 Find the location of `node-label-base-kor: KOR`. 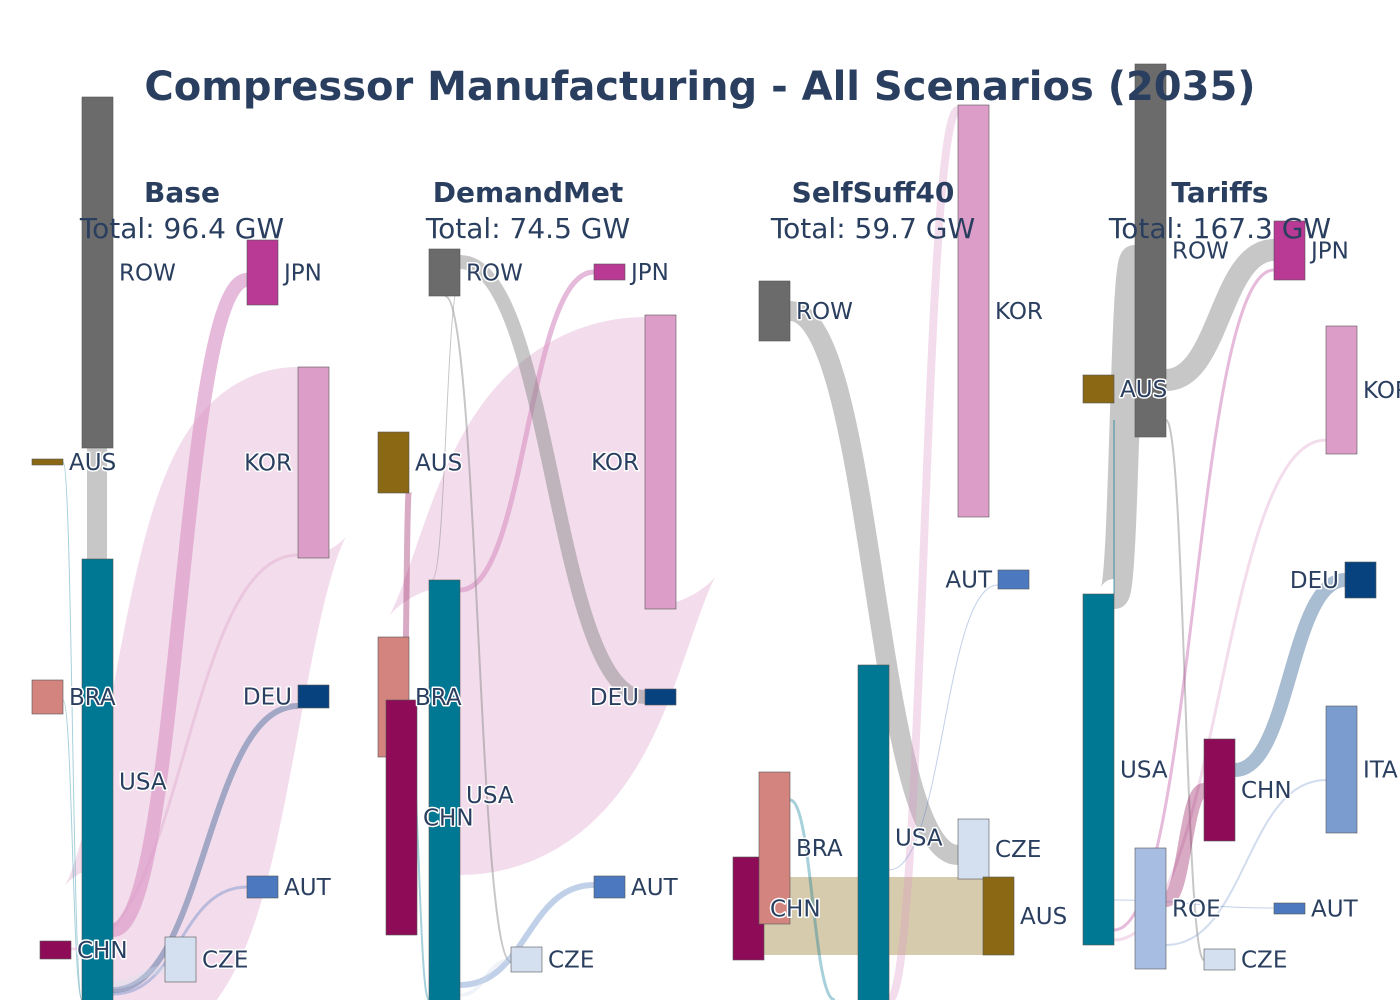

node-label-base-kor: KOR is located at coordinates (268, 464).